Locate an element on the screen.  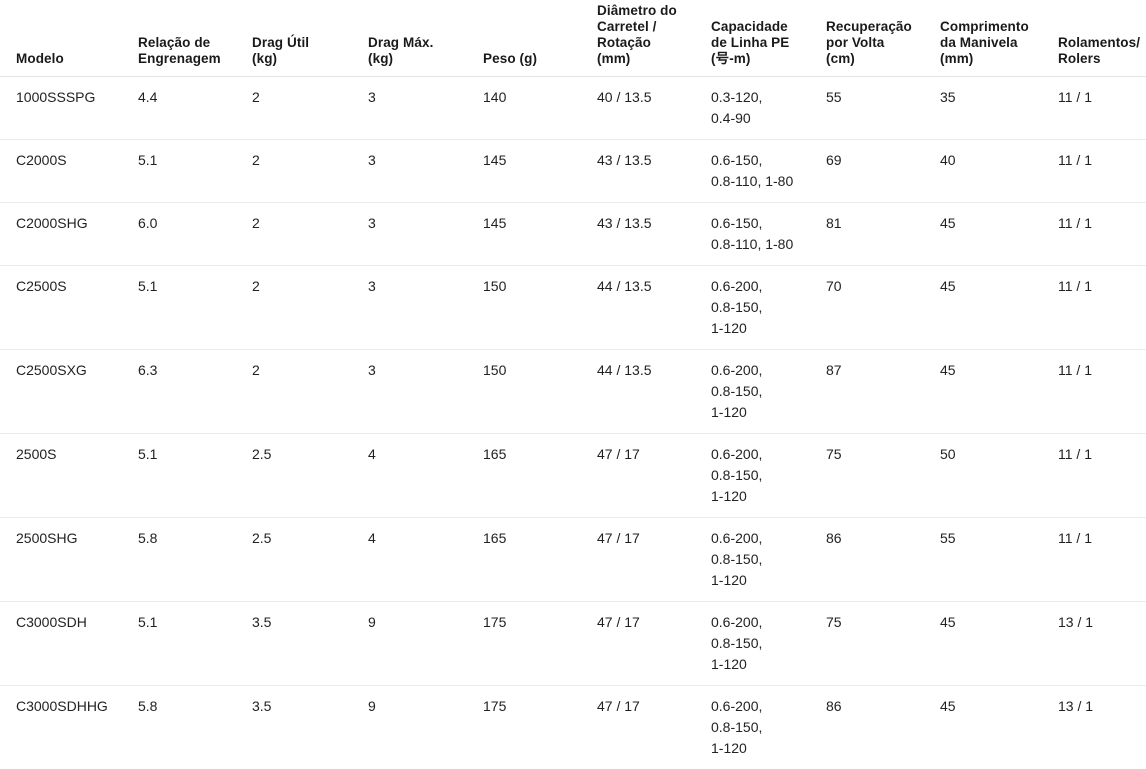
column-header: Modelo is located at coordinates (69, 38).